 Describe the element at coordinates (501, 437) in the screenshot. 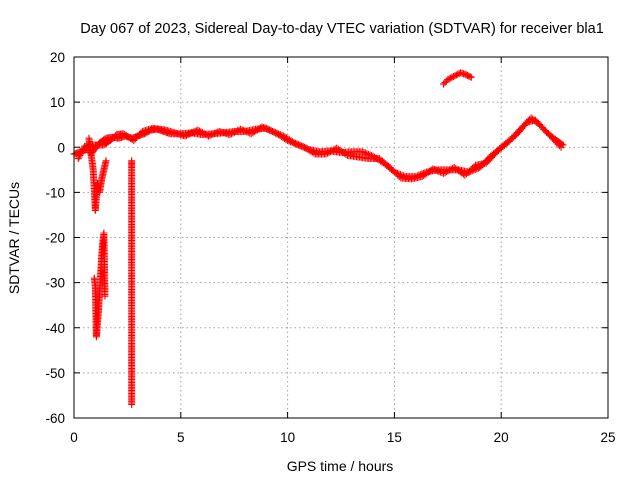

I see `x-tick-label: 20` at that location.